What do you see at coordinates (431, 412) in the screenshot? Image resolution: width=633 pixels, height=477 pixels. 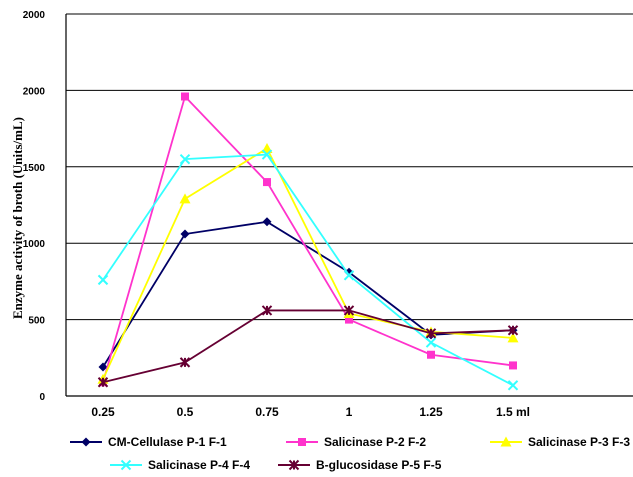 I see `x-tick-label: 1.25` at bounding box center [431, 412].